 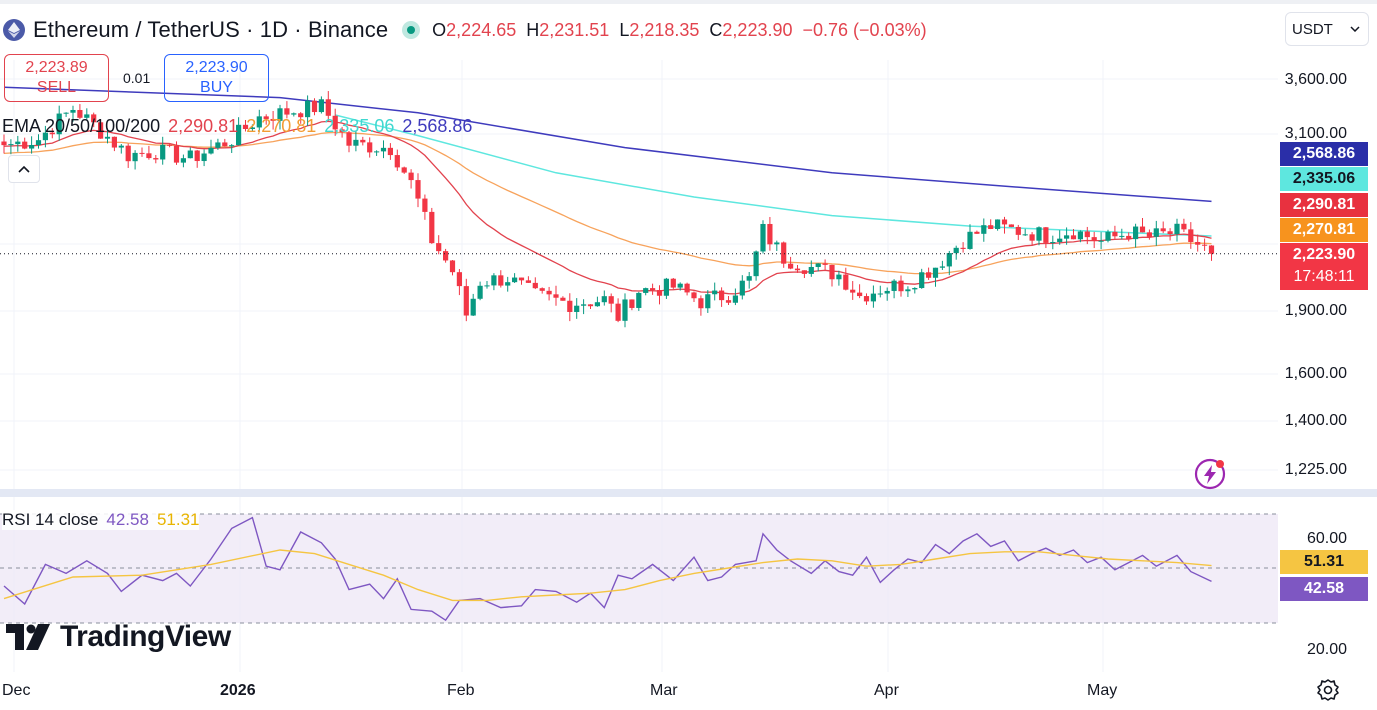 I want to click on close-value: 2,223.90, so click(x=757, y=29).